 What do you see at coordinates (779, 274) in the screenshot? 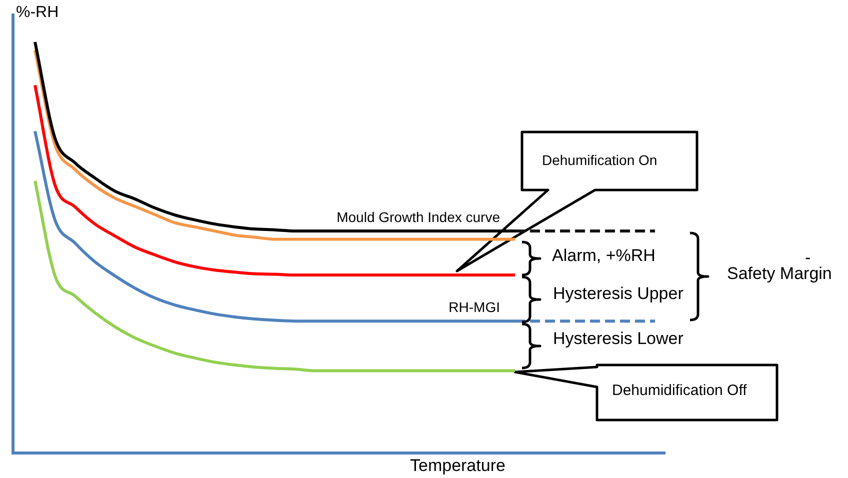
I see `text: Safety Margin` at bounding box center [779, 274].